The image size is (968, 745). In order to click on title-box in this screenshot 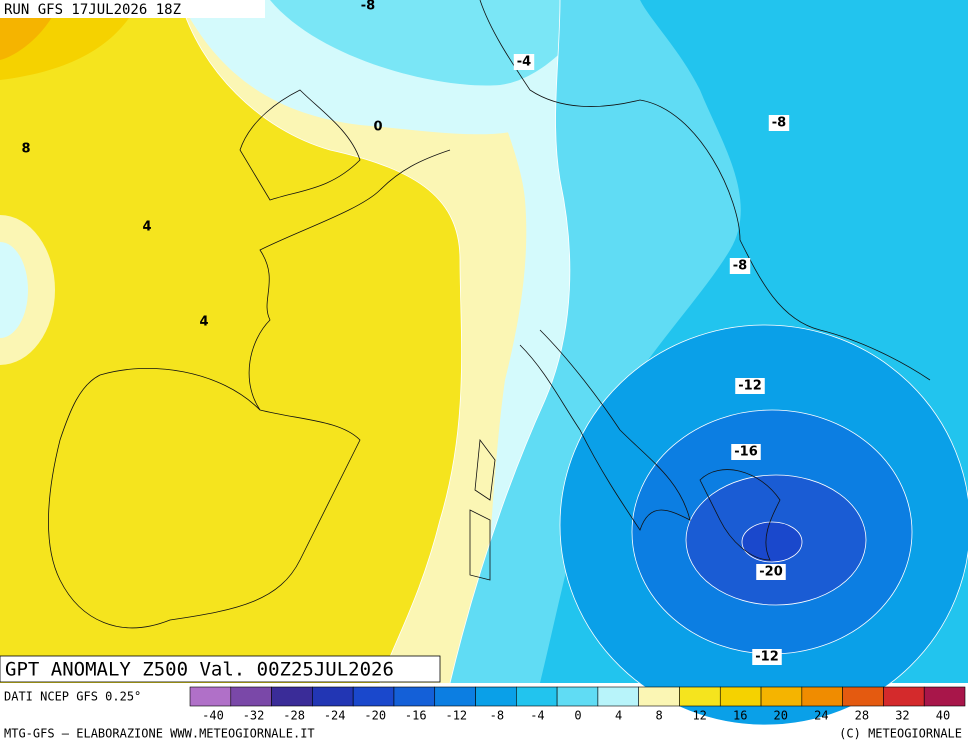, I will do `click(220, 669)`.